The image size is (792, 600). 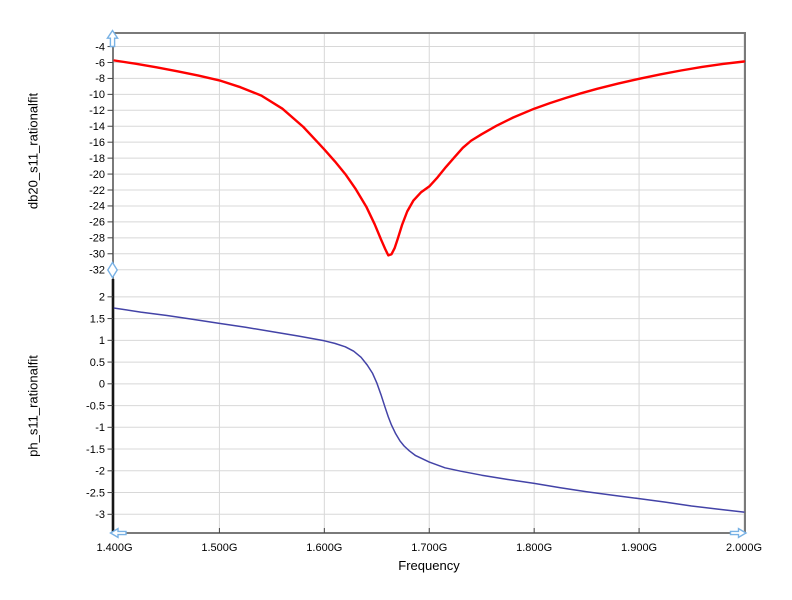 What do you see at coordinates (97, 95) in the screenshot?
I see `y-tick-label: -10` at bounding box center [97, 95].